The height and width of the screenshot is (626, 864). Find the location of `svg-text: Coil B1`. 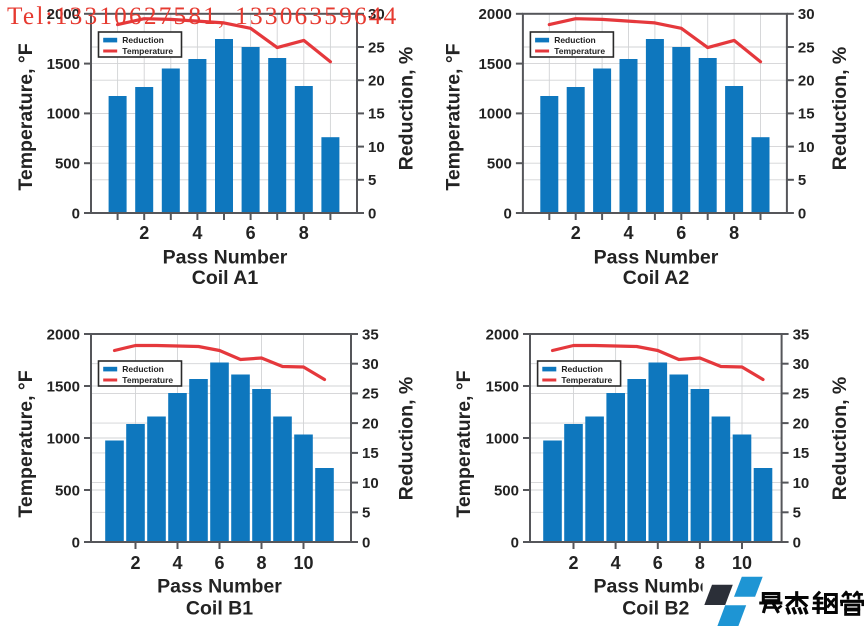

svg-text: Coil B1 is located at coordinates (219, 609).